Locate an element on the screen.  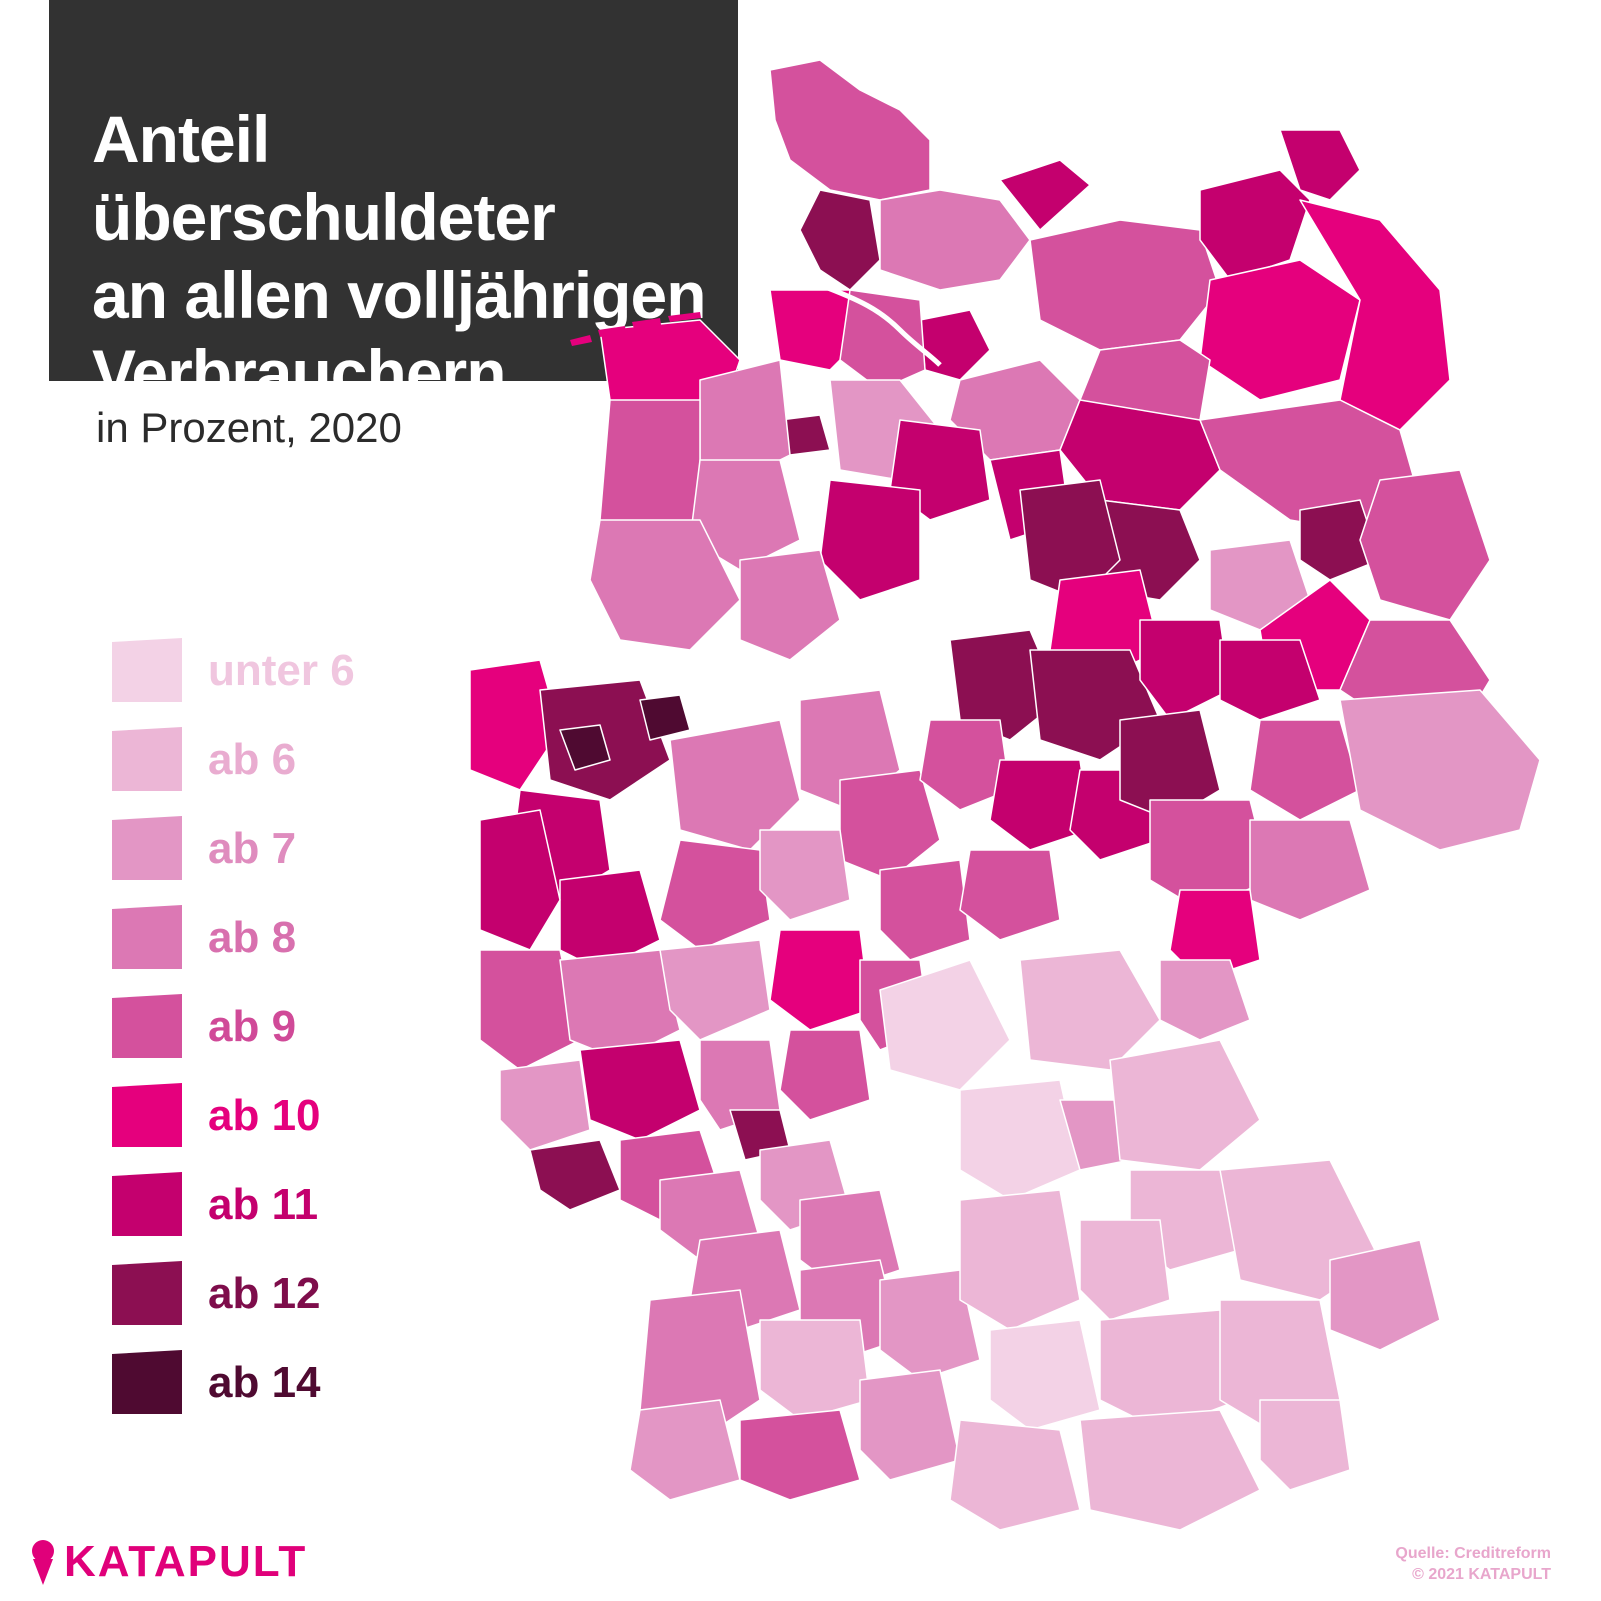
region-frankfurt is located at coordinates (820, 980).